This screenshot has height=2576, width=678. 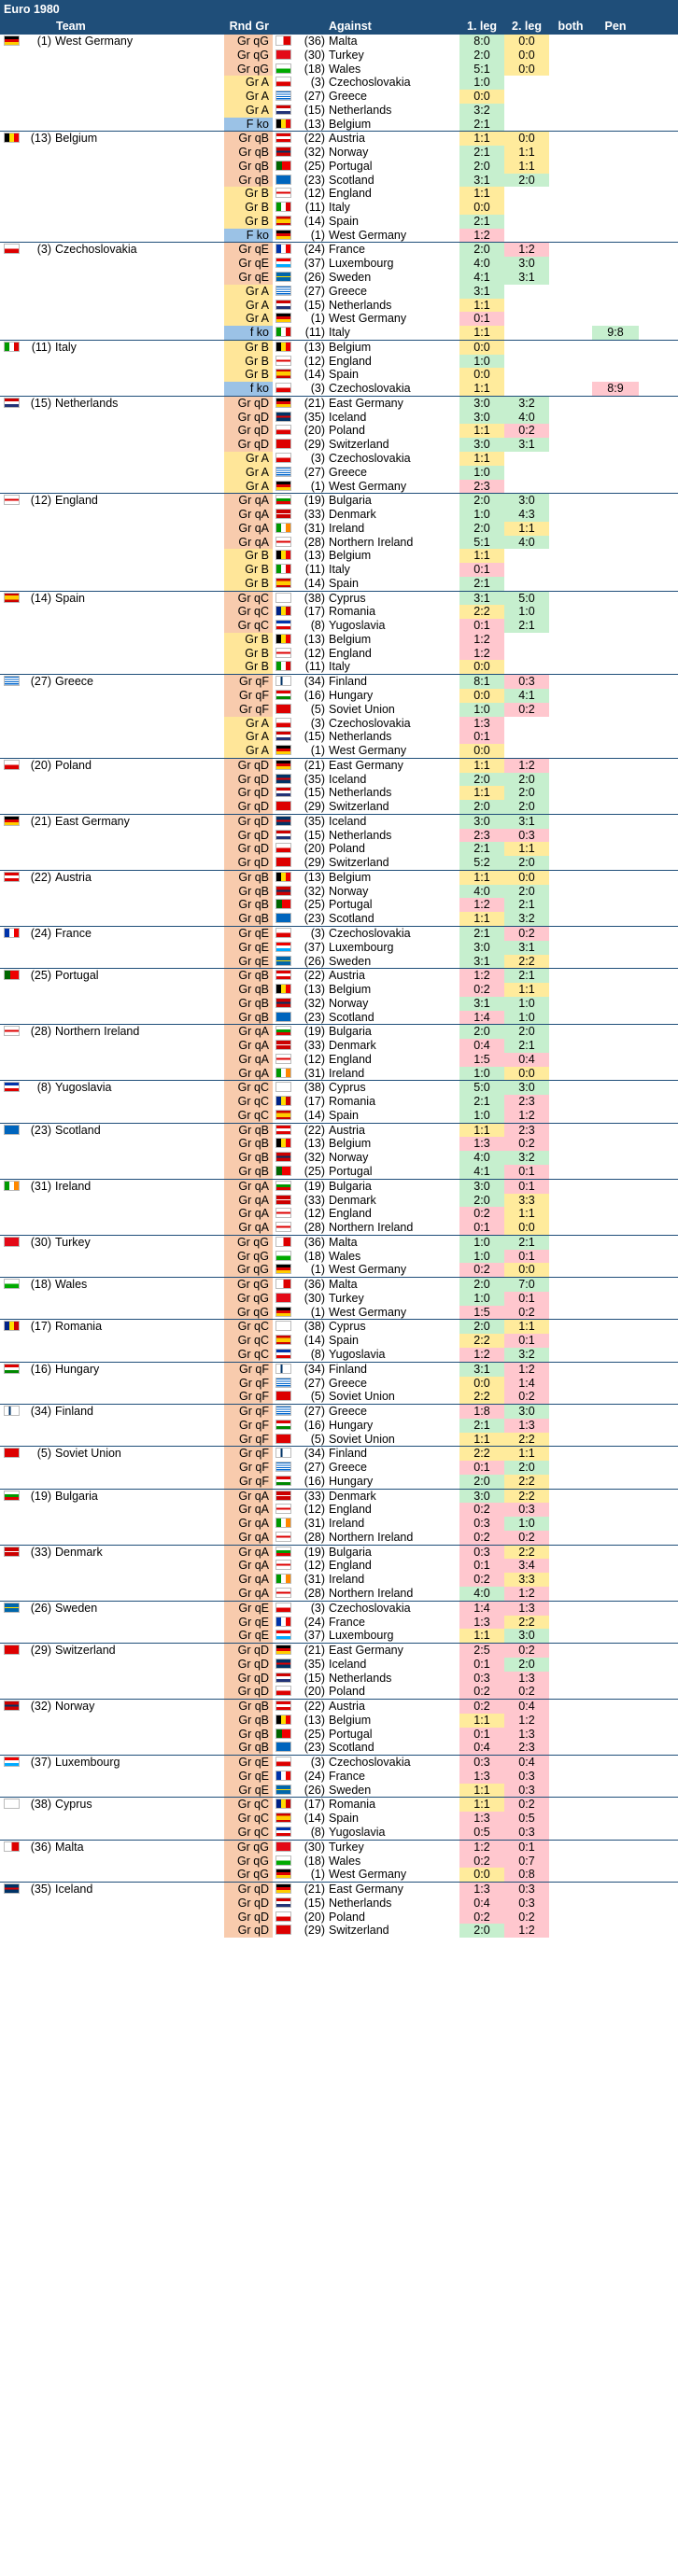 I want to click on leg1-score: 1:3, so click(x=481, y=1819).